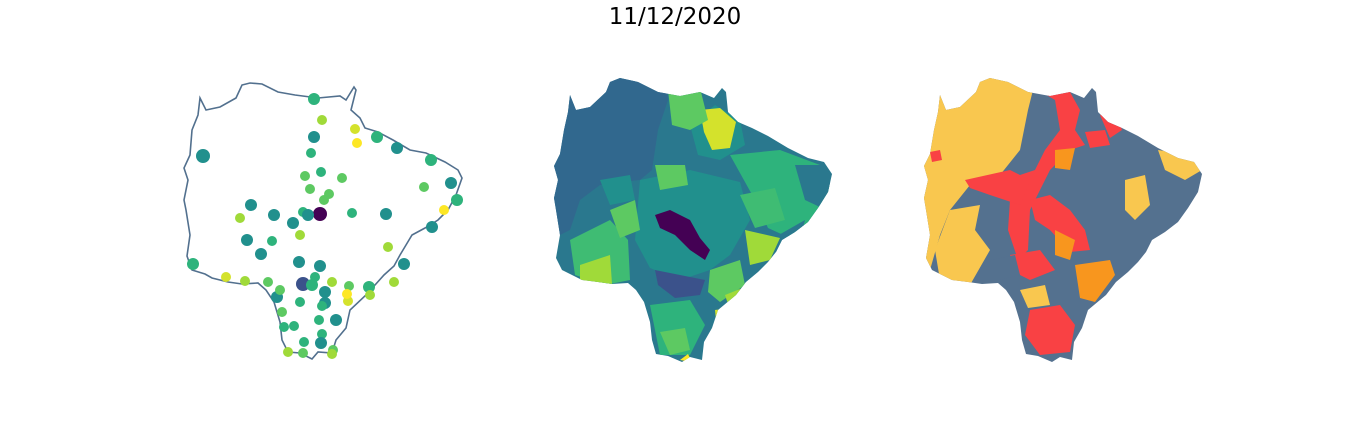 The width and height of the screenshot is (1350, 444). I want to click on category-map, so click(1063, 220).